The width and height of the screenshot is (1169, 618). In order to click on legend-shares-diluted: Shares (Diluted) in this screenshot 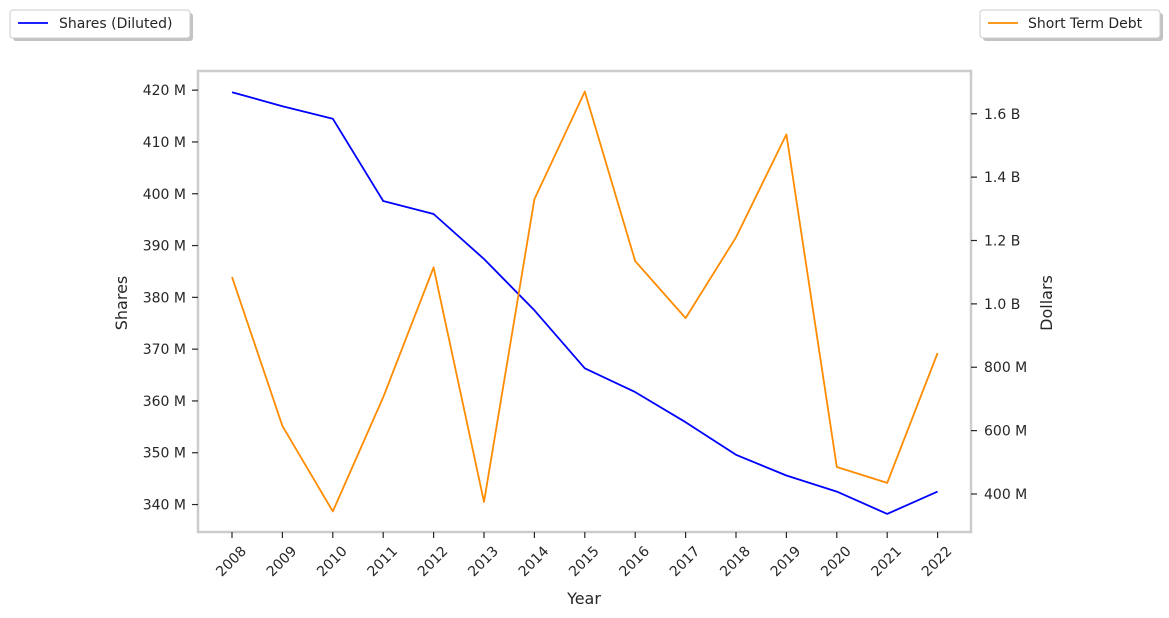, I will do `click(101, 25)`.